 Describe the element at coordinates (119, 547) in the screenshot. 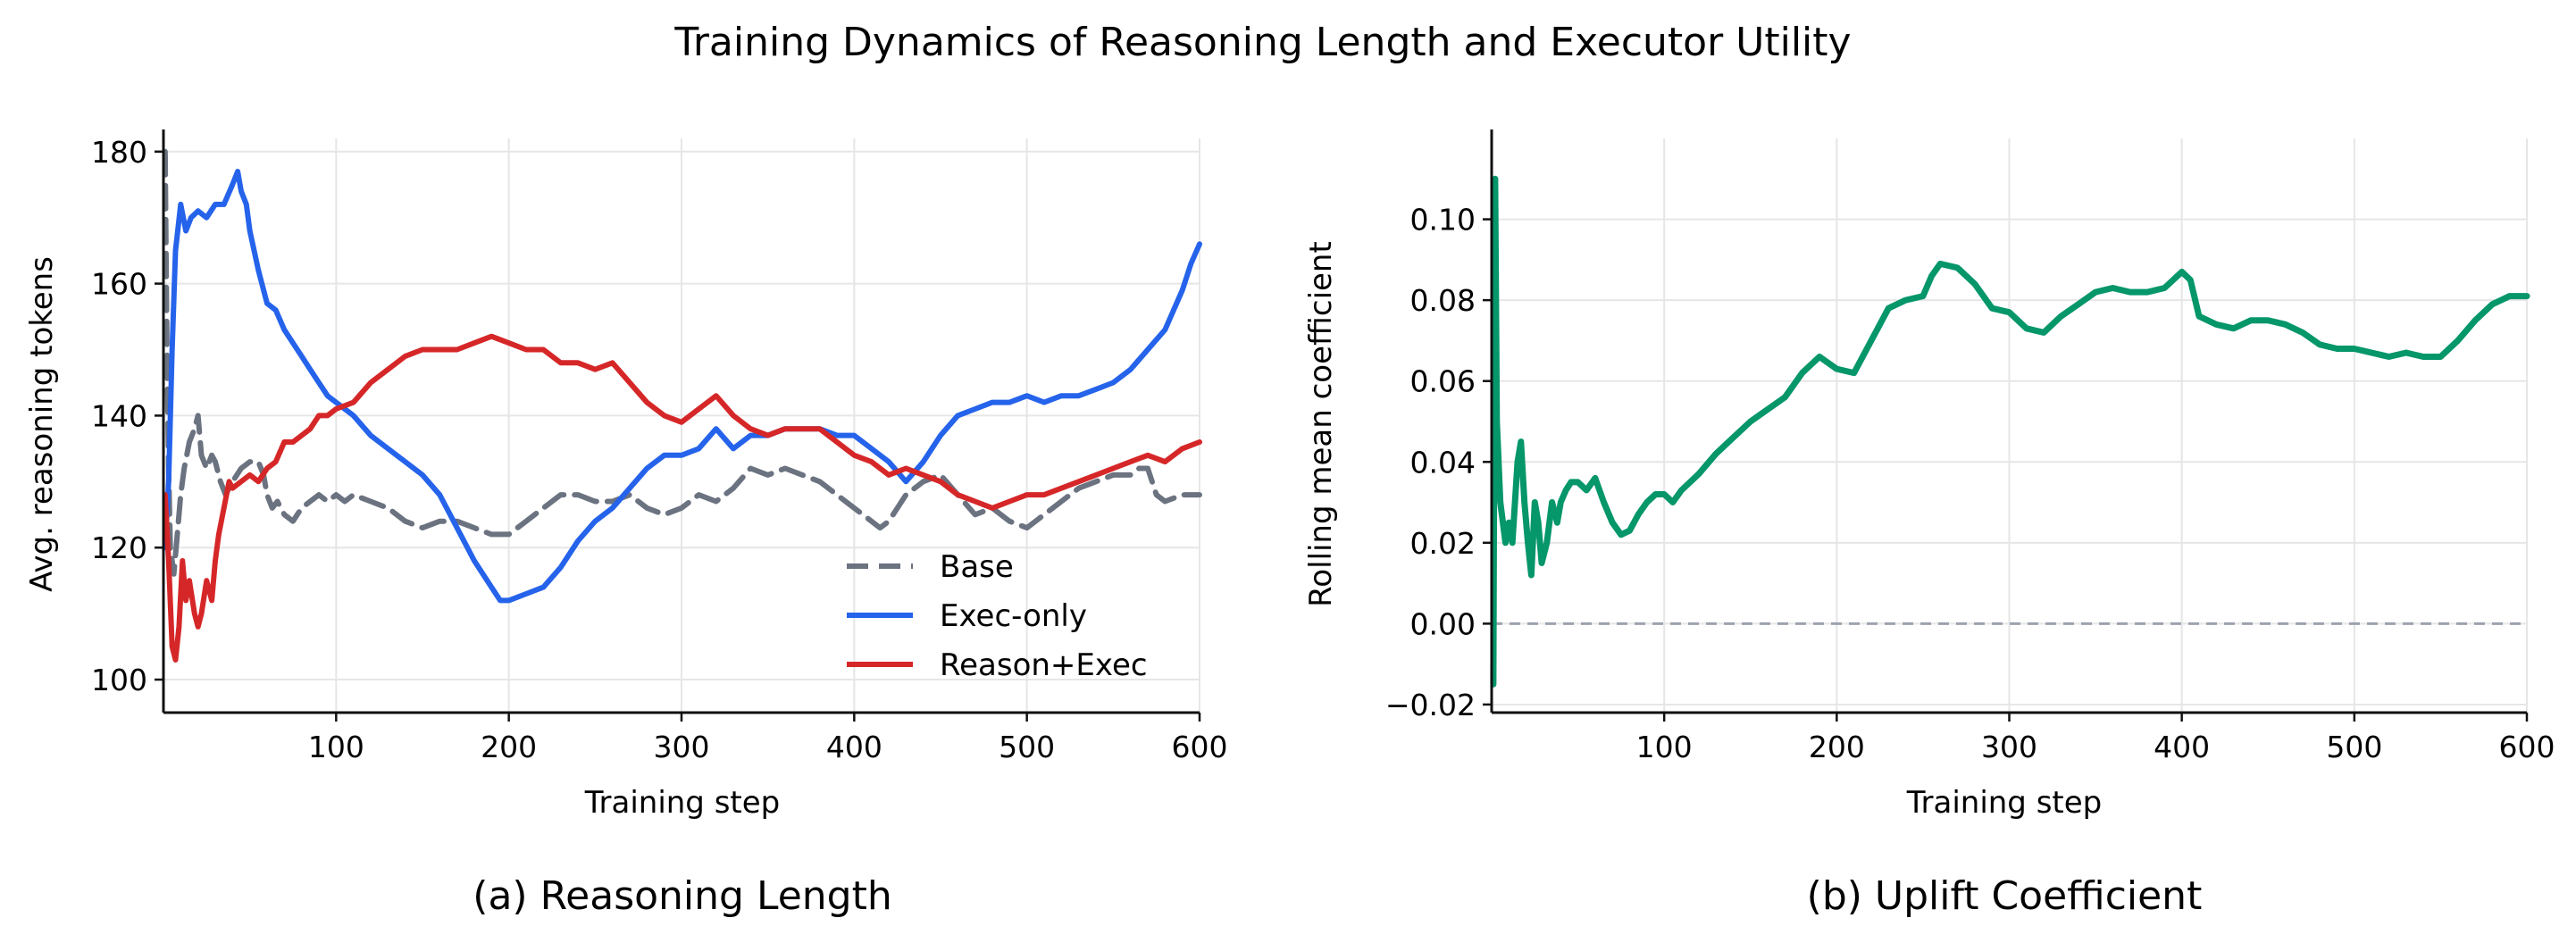

I see `y-tick-label-1: 120` at that location.